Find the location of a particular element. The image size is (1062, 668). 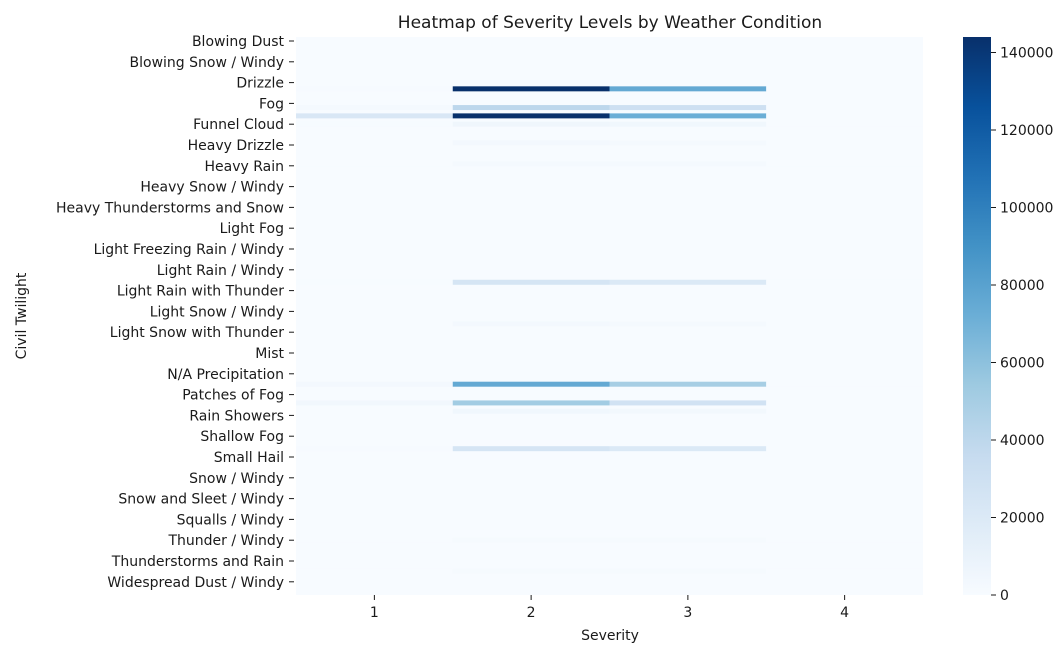

x-tick-label: 2 is located at coordinates (531, 613).